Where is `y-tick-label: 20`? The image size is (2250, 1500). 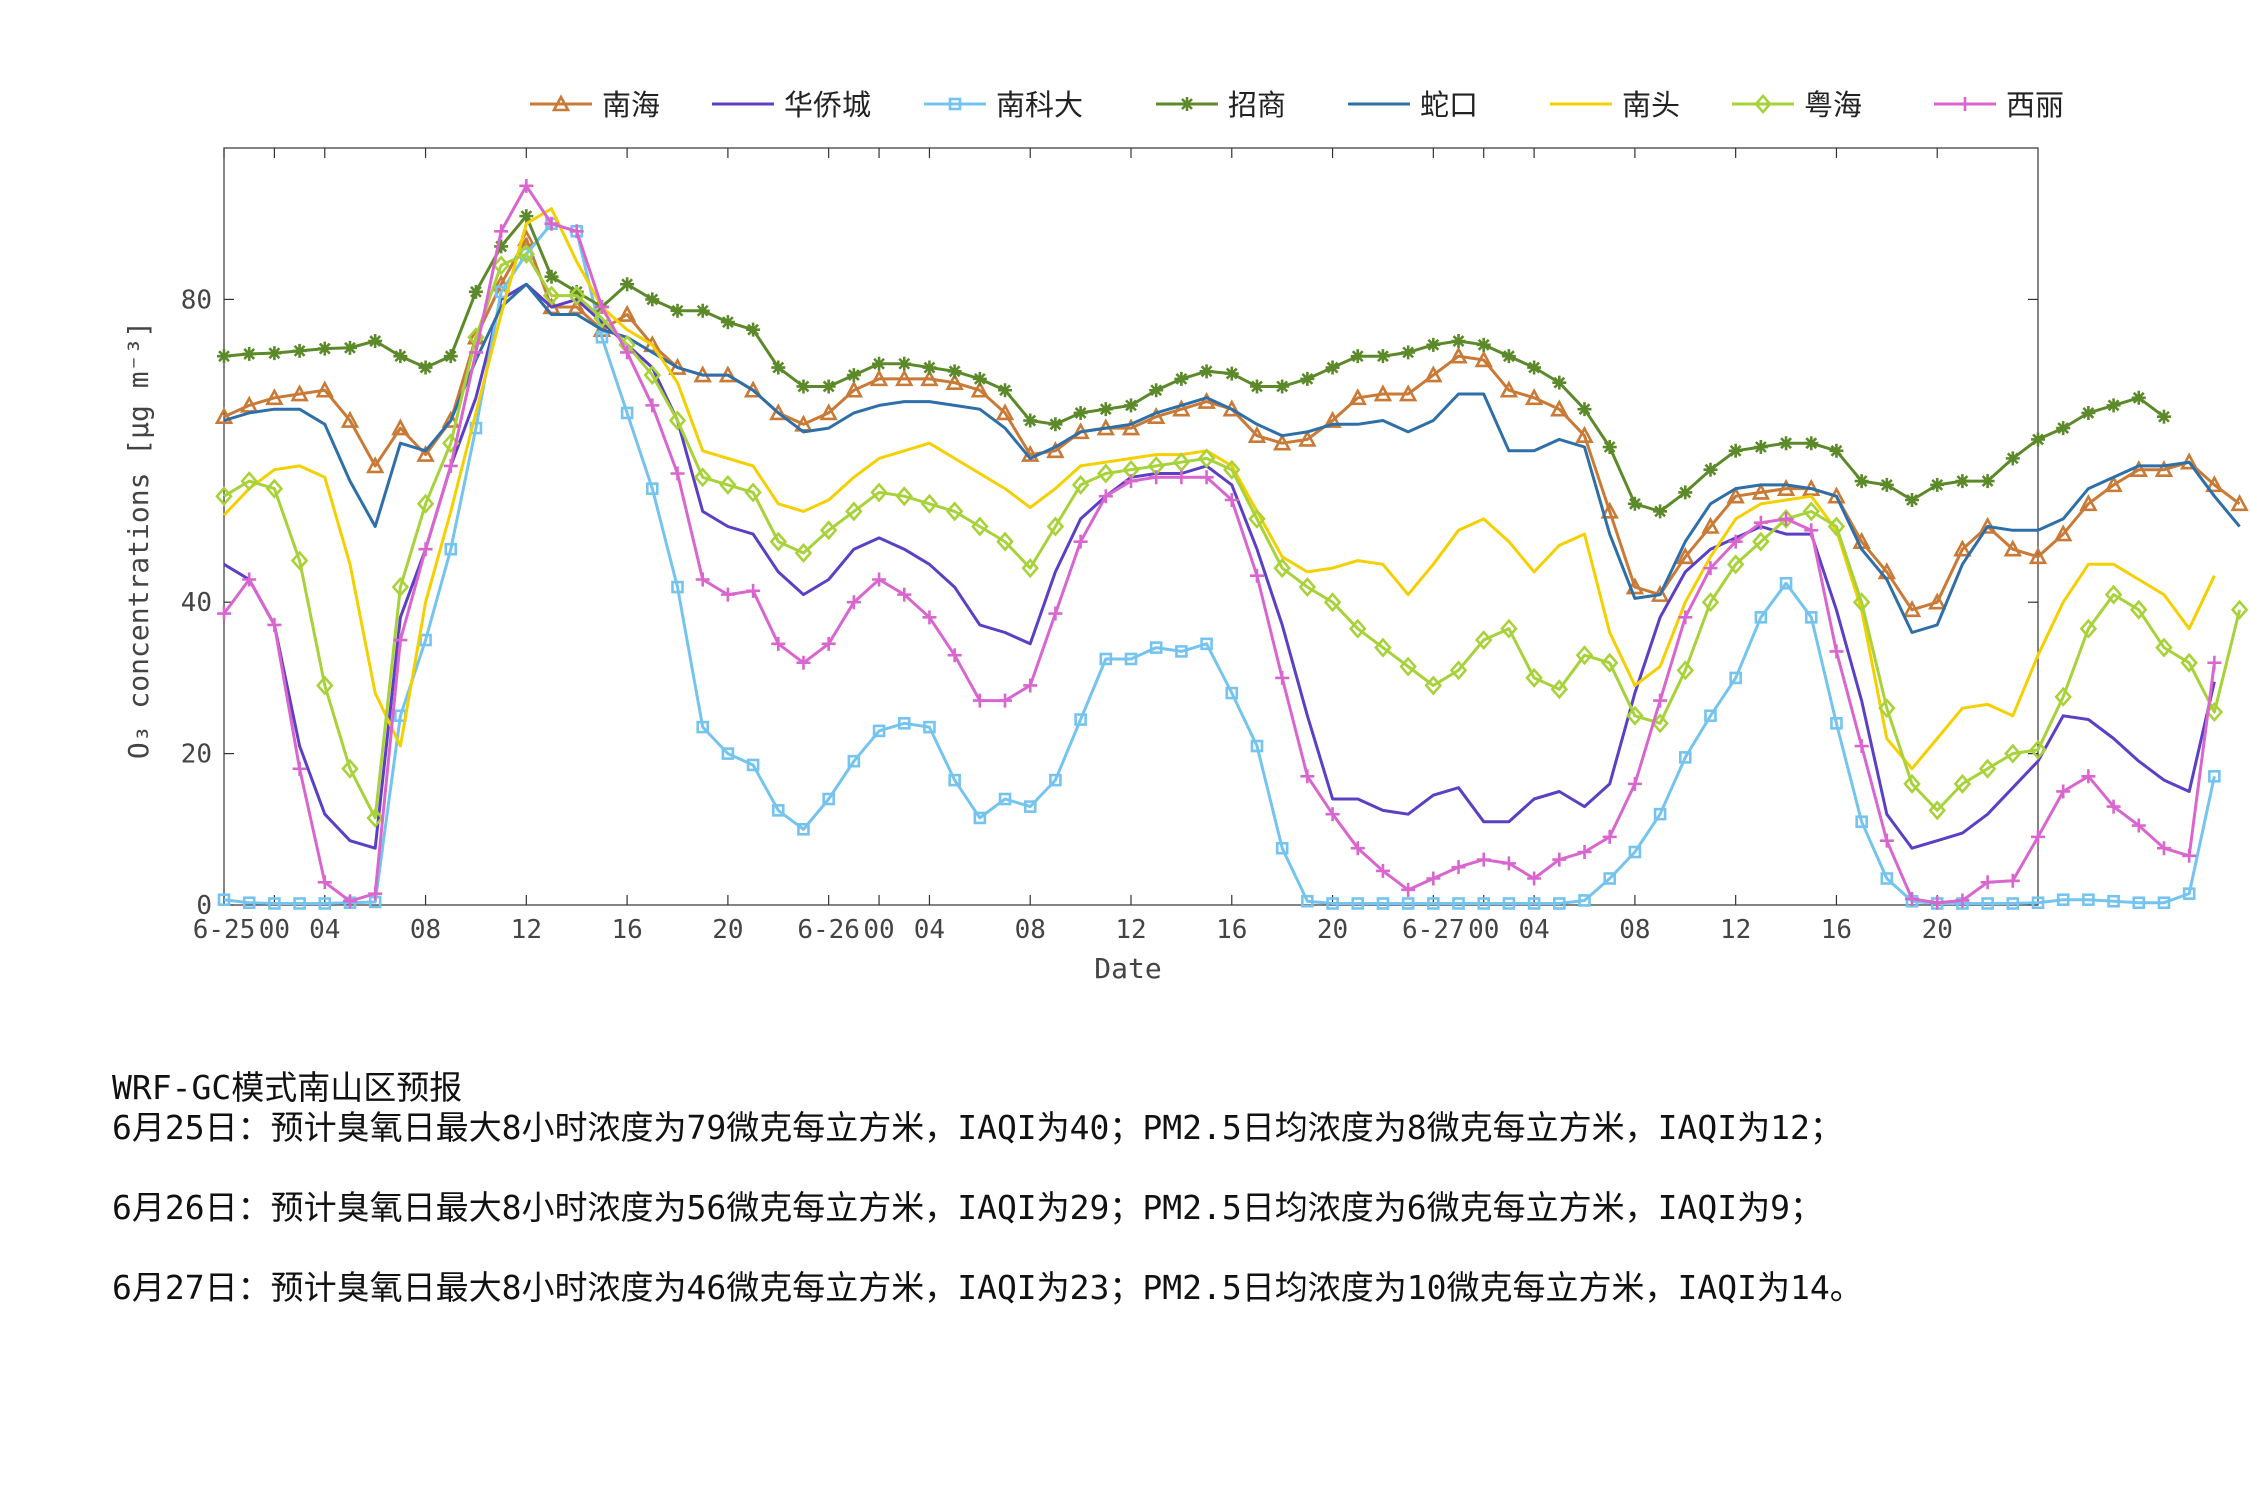
y-tick-label: 20 is located at coordinates (196, 755).